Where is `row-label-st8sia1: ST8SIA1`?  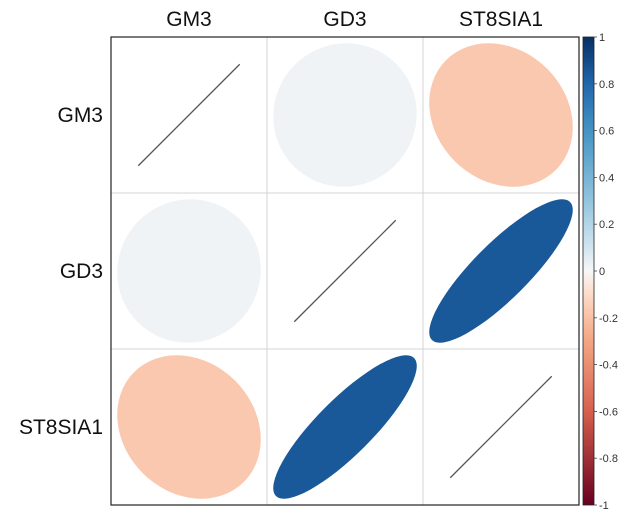 row-label-st8sia1: ST8SIA1 is located at coordinates (61, 427).